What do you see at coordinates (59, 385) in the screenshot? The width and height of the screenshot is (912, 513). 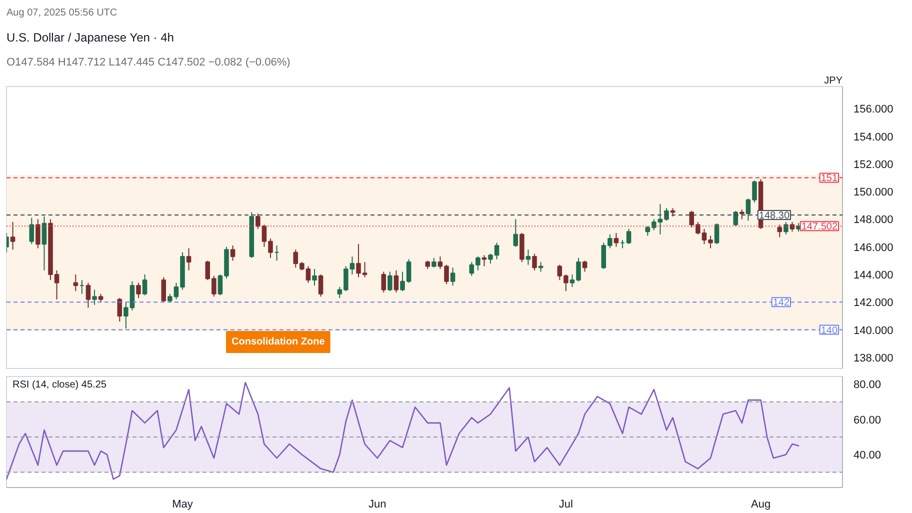 I see `chart-title: RSI (14, close) 45.25` at bounding box center [59, 385].